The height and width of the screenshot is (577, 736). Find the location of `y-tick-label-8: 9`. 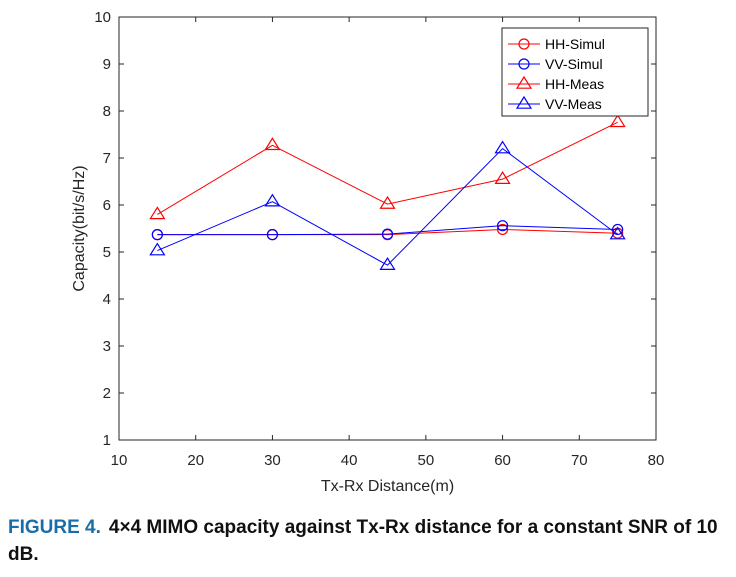

y-tick-label-8: 9 is located at coordinates (107, 64).